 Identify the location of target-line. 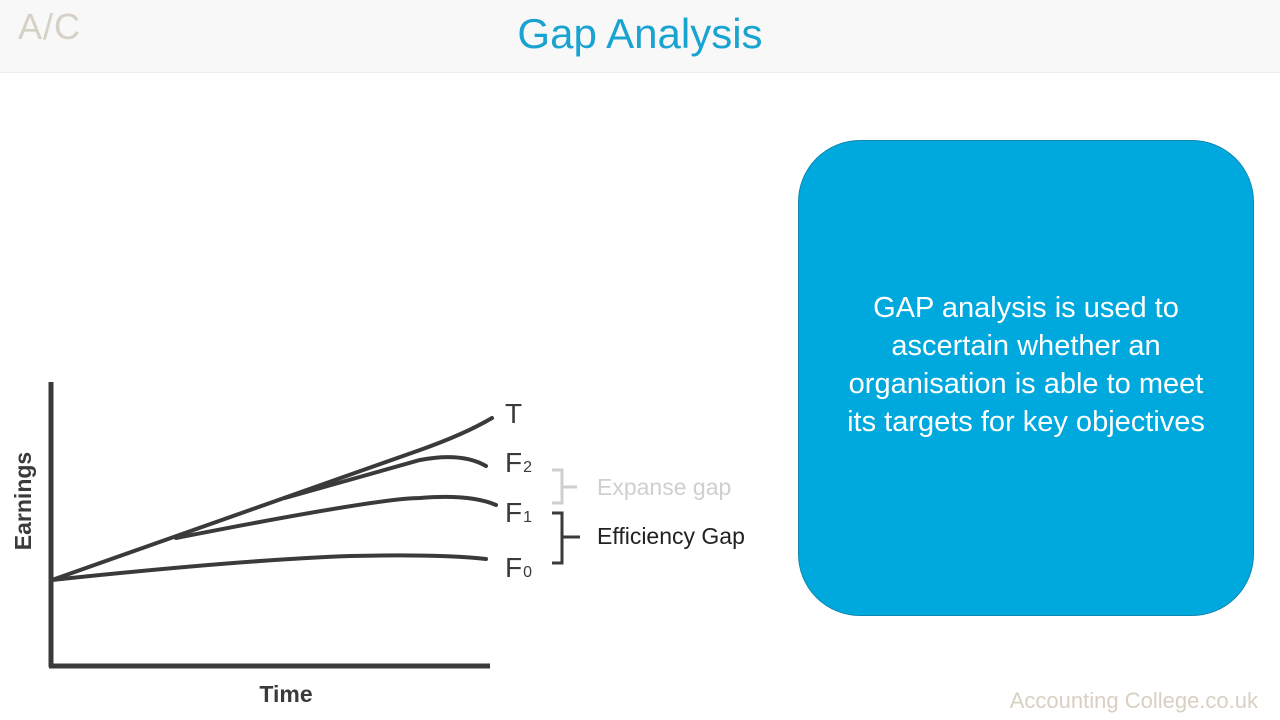
(272, 499).